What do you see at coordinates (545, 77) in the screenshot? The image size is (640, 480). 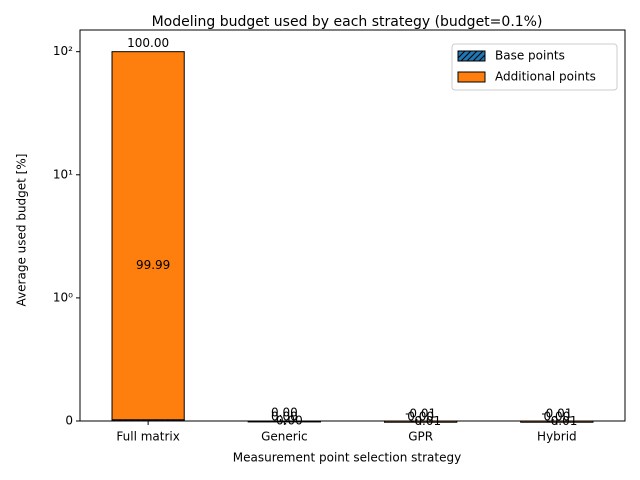 I see `legend-label: Additional points` at bounding box center [545, 77].